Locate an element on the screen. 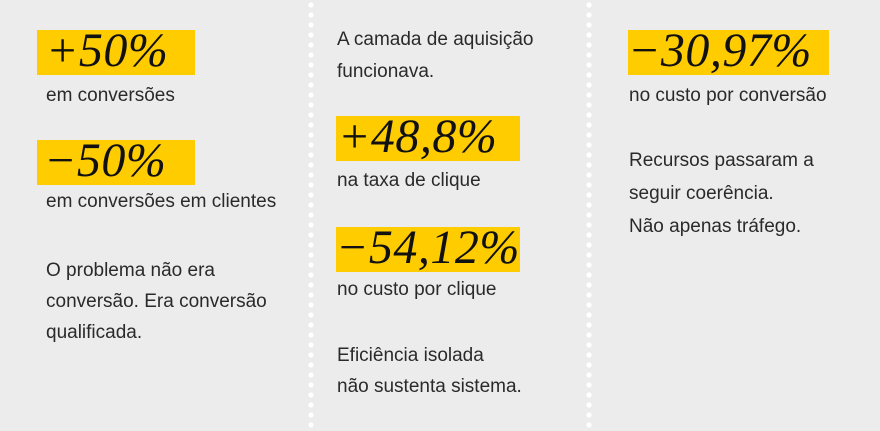  intro-line: A camada de aquisição is located at coordinates (435, 39).